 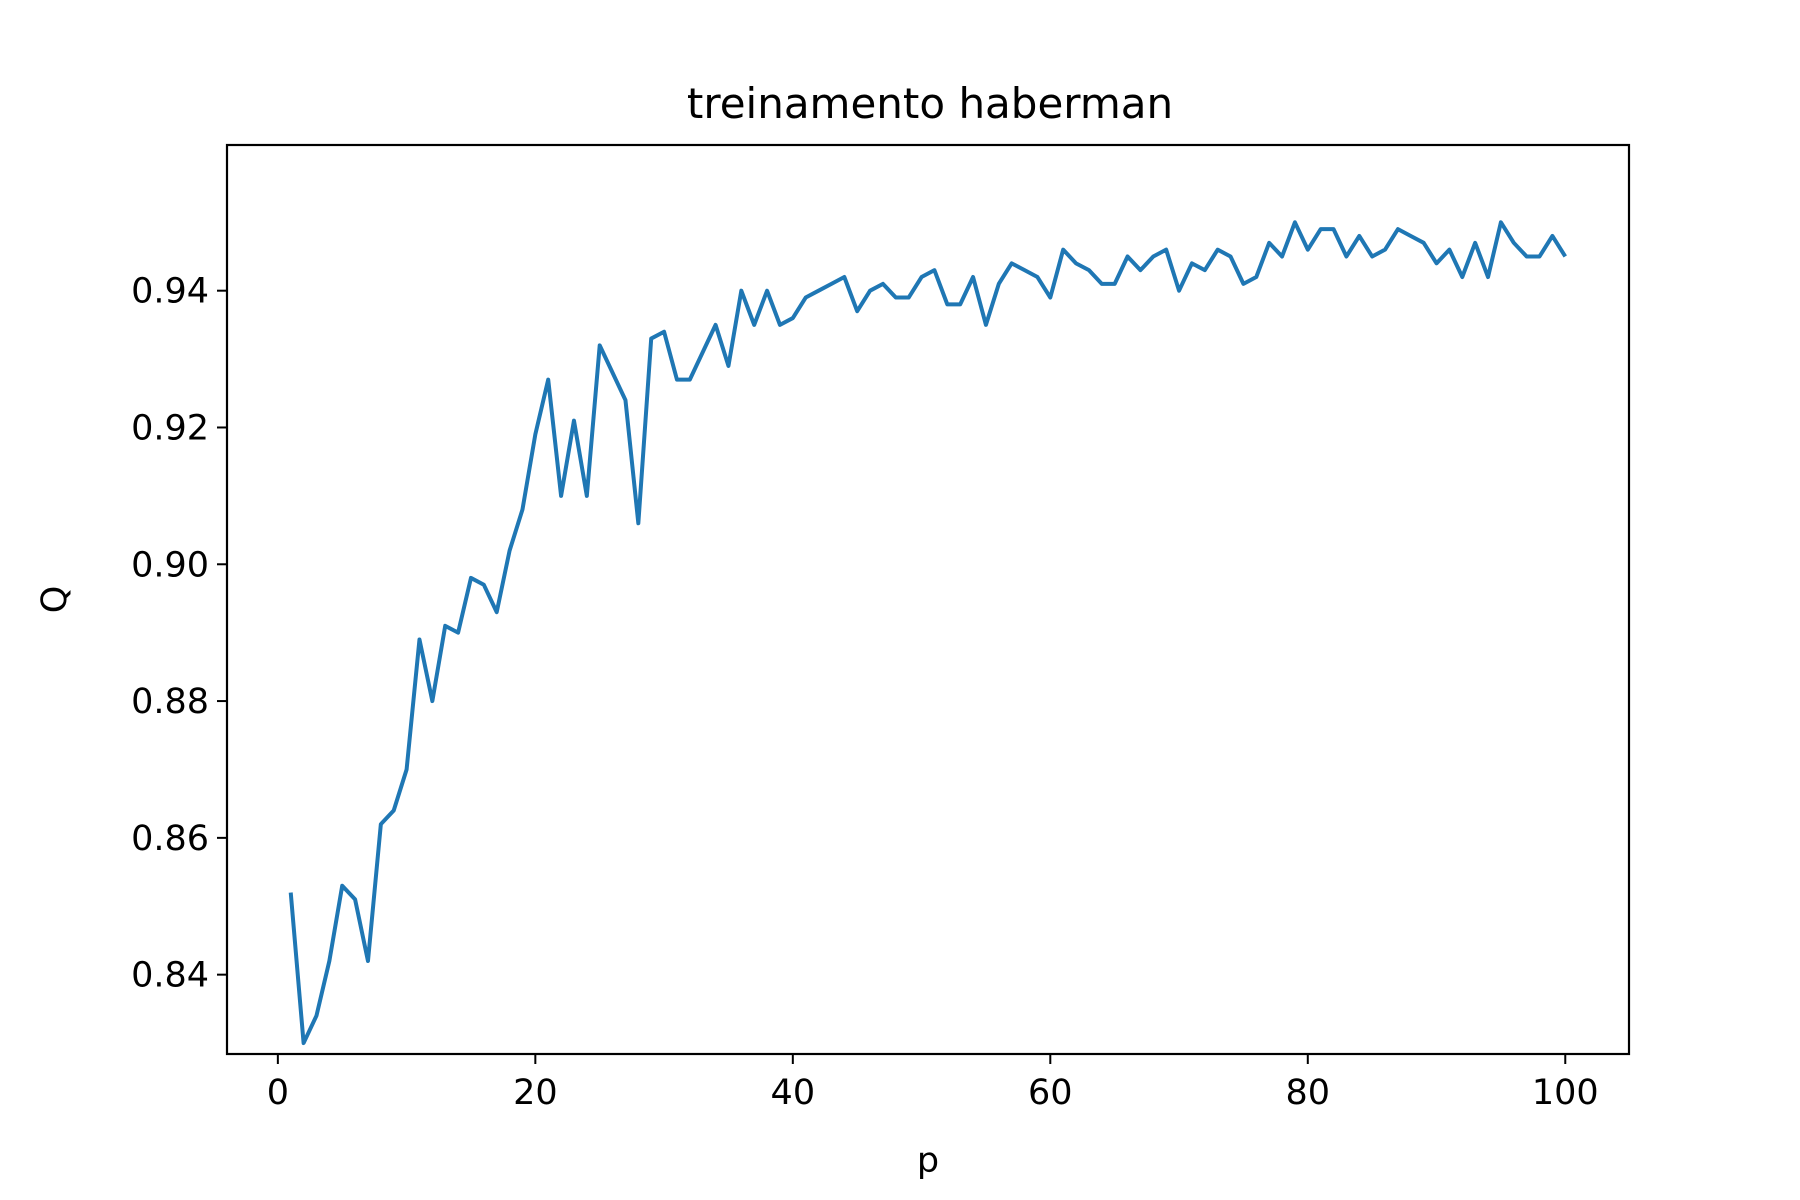 I want to click on x-axis-label: p, so click(x=928, y=1161).